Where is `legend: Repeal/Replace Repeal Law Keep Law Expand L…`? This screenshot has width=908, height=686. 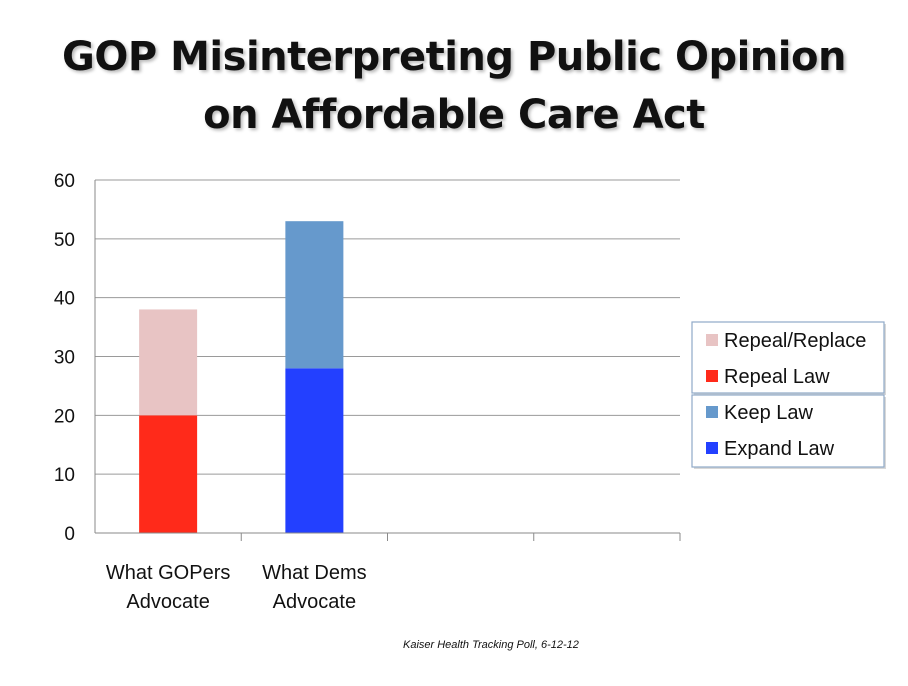
legend: Repeal/Replace Repeal Law Keep Law Expand L… is located at coordinates (788, 395).